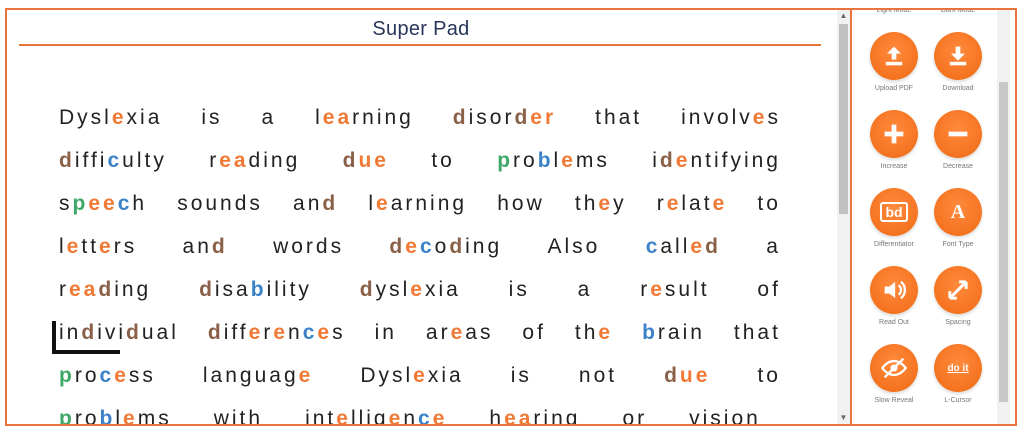 The image size is (1032, 437). I want to click on l-cursor-label: L-Cursor, so click(958, 400).